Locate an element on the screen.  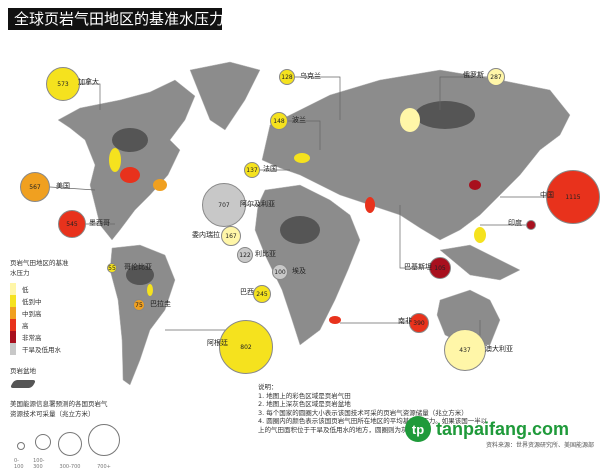
legend-item-label: 干旱及低用水 is located at coordinates (41, 350).